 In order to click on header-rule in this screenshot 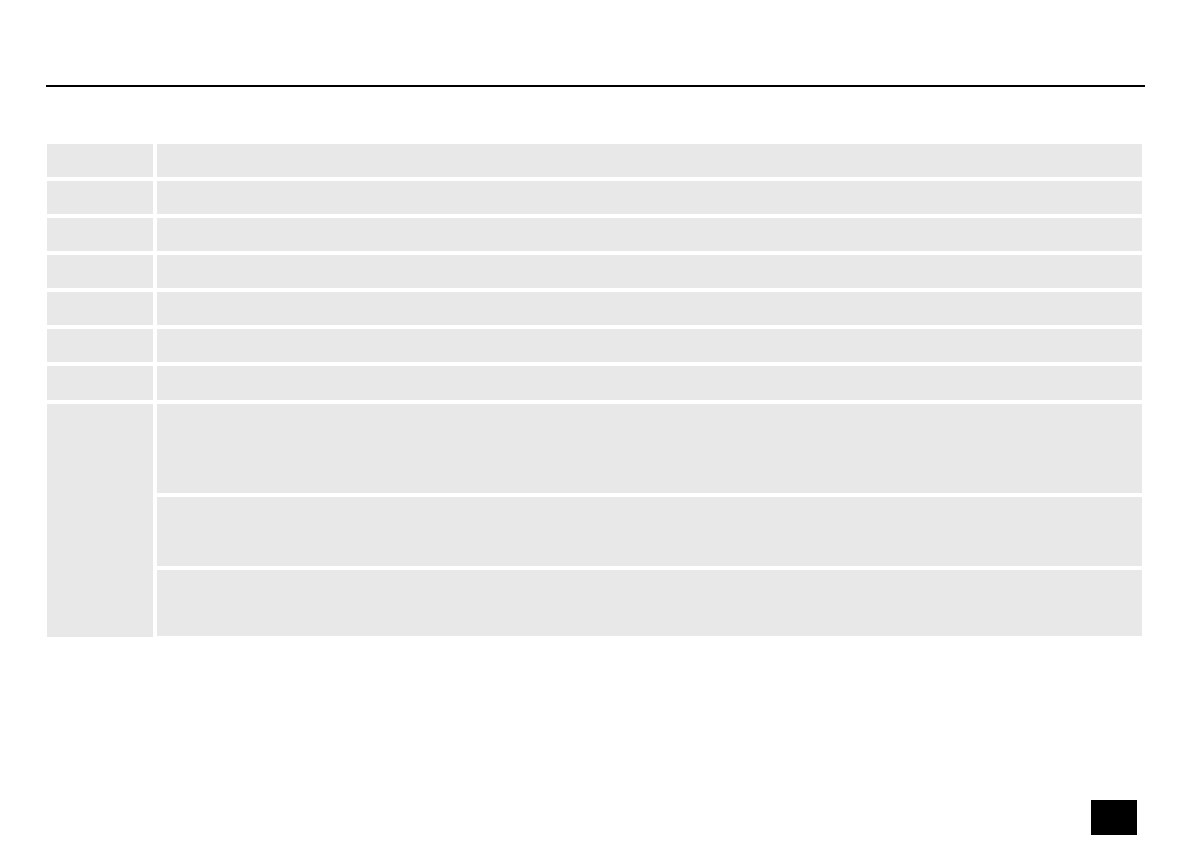, I will do `click(595, 86)`.